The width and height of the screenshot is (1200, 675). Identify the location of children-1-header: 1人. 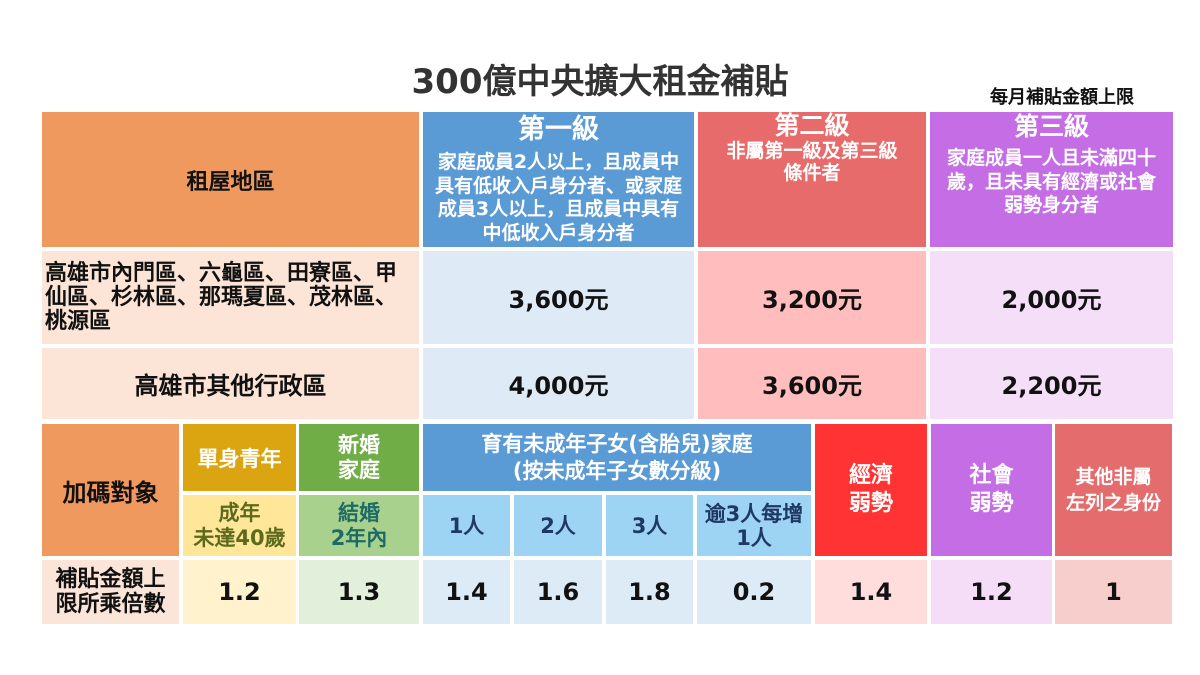
(466, 525).